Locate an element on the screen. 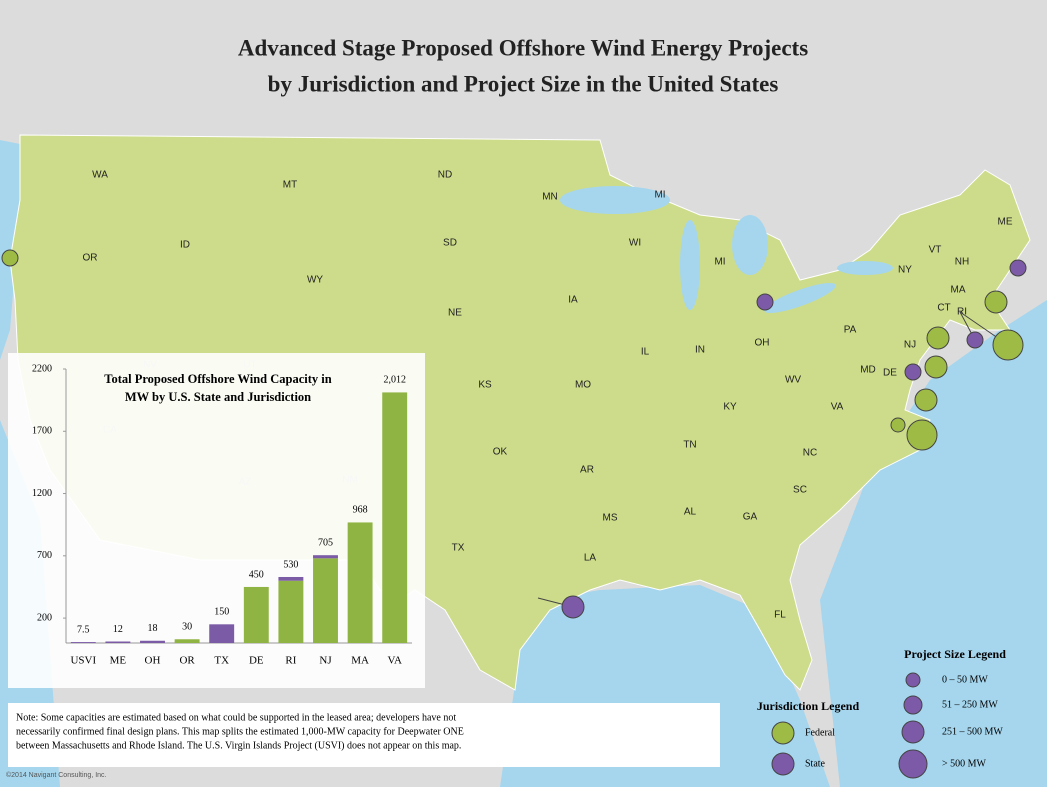 The image size is (1047, 787). y-tick-label: 1700 is located at coordinates (42, 431).